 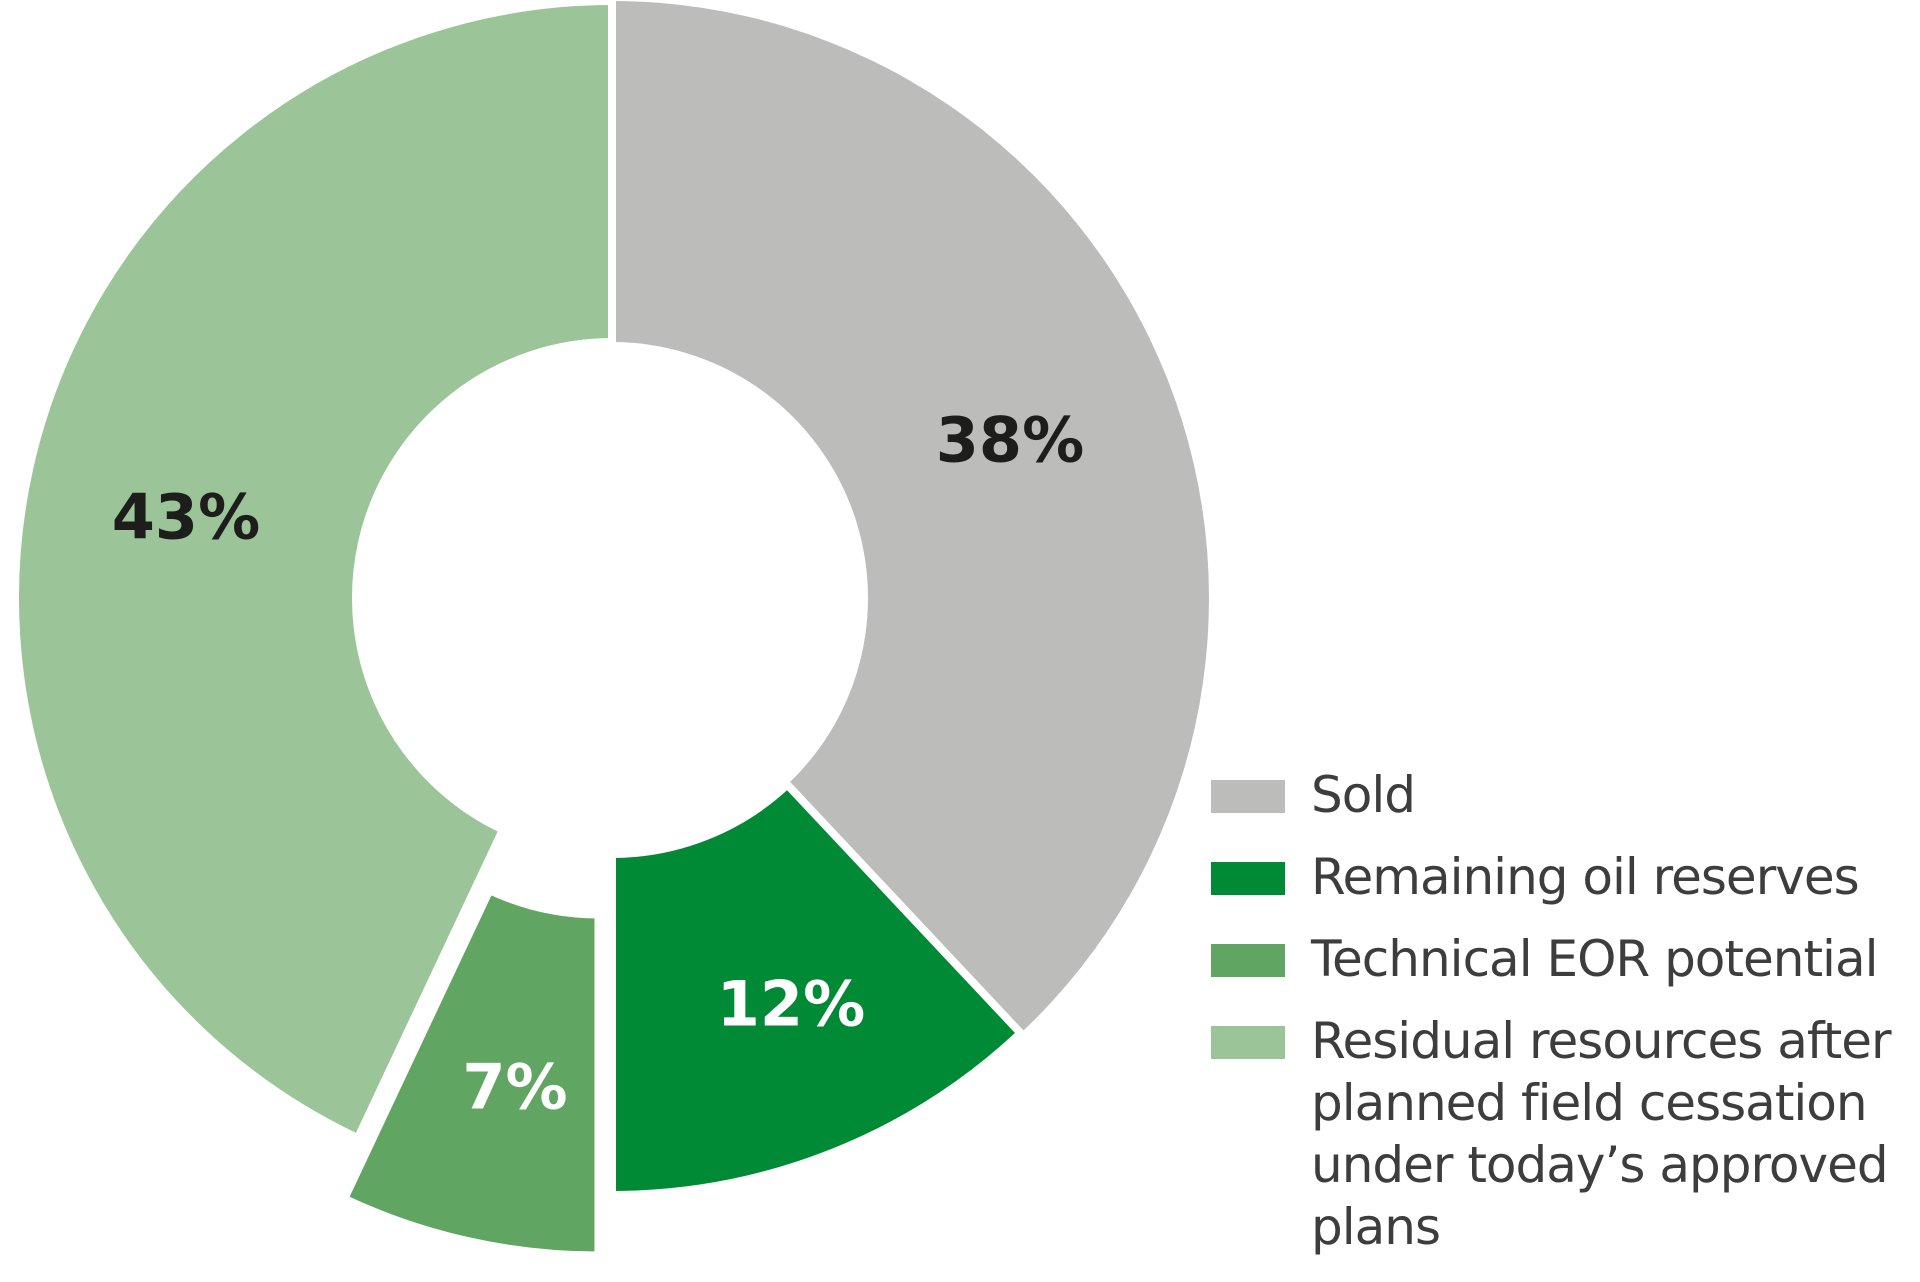 I want to click on legend-swatch-technical-eor-potential, so click(x=1248, y=960).